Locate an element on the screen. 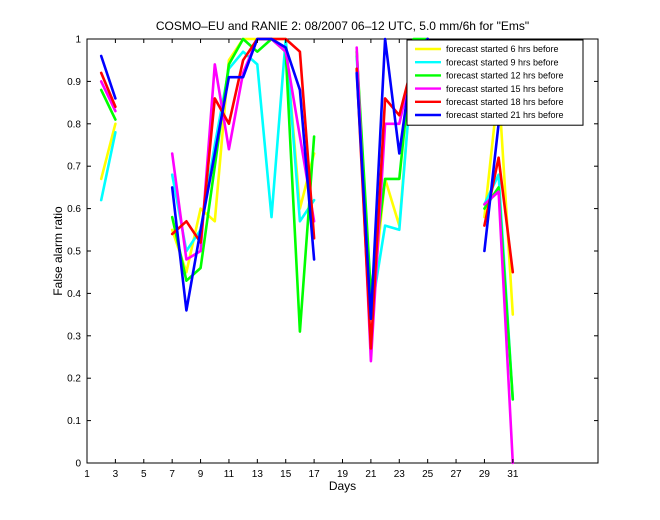 This screenshot has width=660, height=520. y-tick-label: 0.5 is located at coordinates (74, 252).